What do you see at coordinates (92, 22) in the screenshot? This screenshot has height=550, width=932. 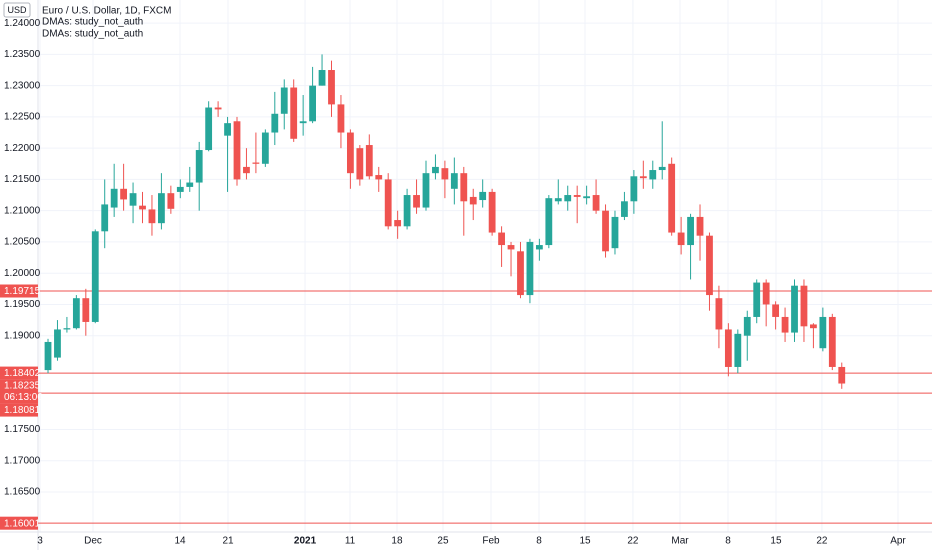 I see `study-label: DMAs: study_not_auth` at bounding box center [92, 22].